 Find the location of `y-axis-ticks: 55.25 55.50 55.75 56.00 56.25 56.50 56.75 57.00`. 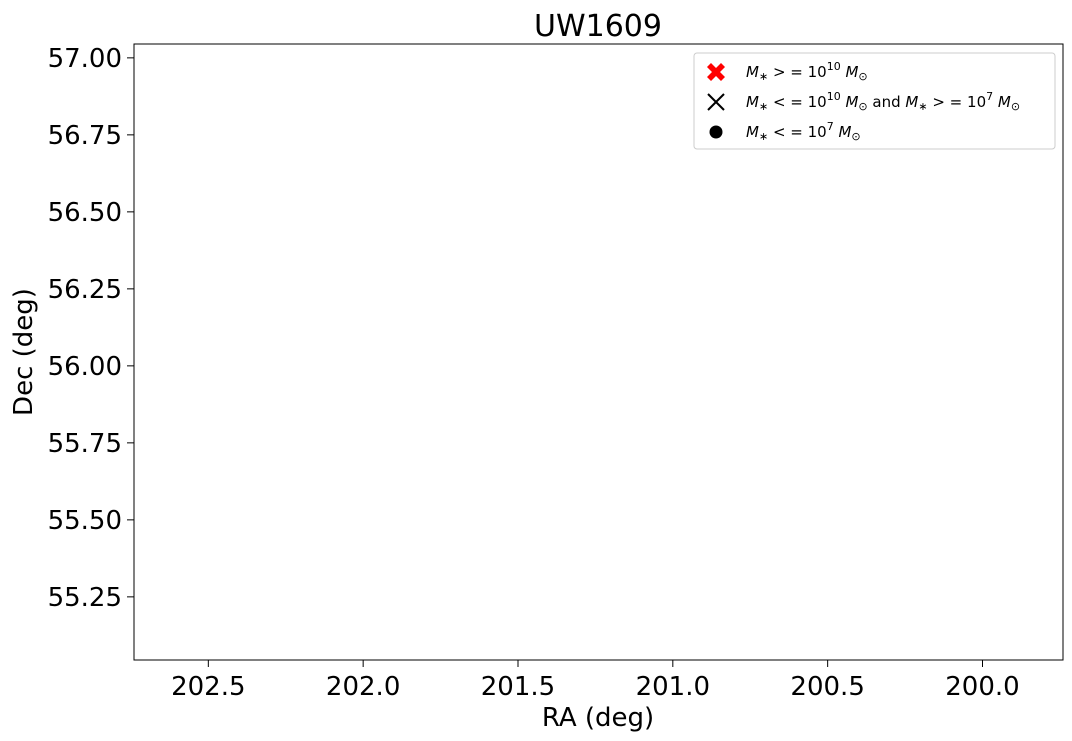

y-axis-ticks: 55.25 55.50 55.75 56.00 56.25 56.50 56.75 57.00 is located at coordinates (91, 328).